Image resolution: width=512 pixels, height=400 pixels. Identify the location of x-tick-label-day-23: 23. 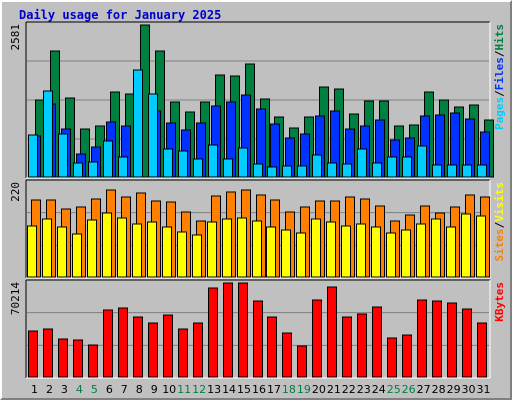
(364, 389).